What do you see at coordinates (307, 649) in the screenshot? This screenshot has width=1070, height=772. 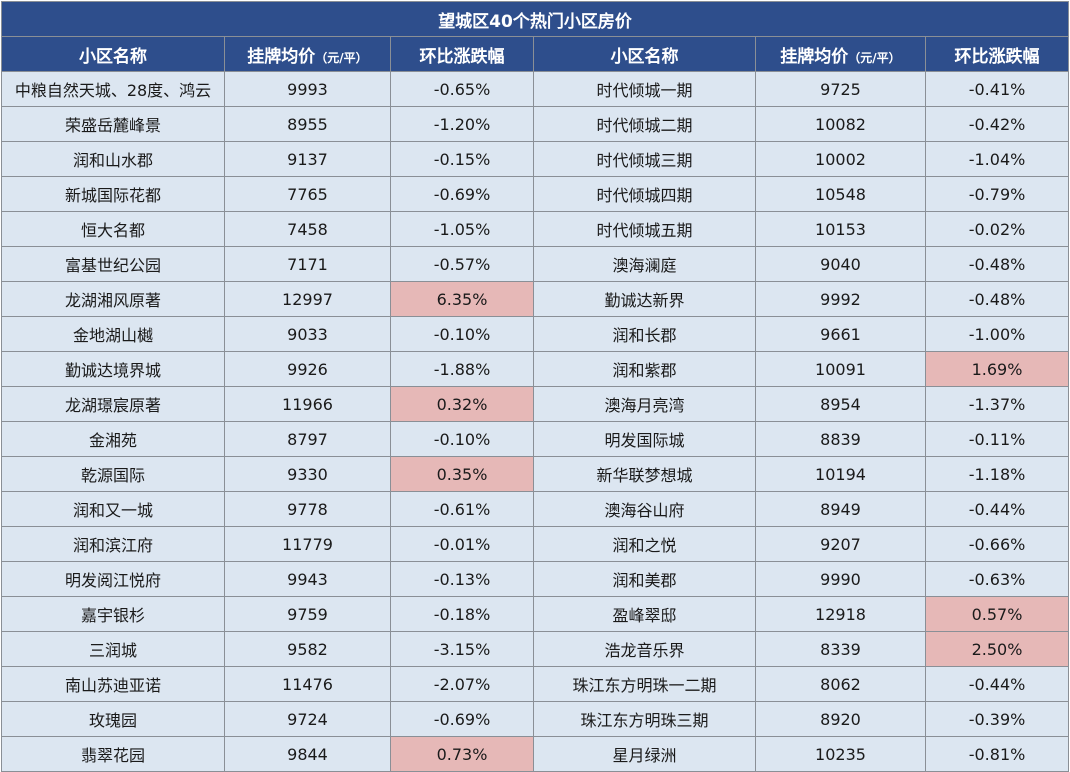 I see `left-price-cell: 9582` at bounding box center [307, 649].